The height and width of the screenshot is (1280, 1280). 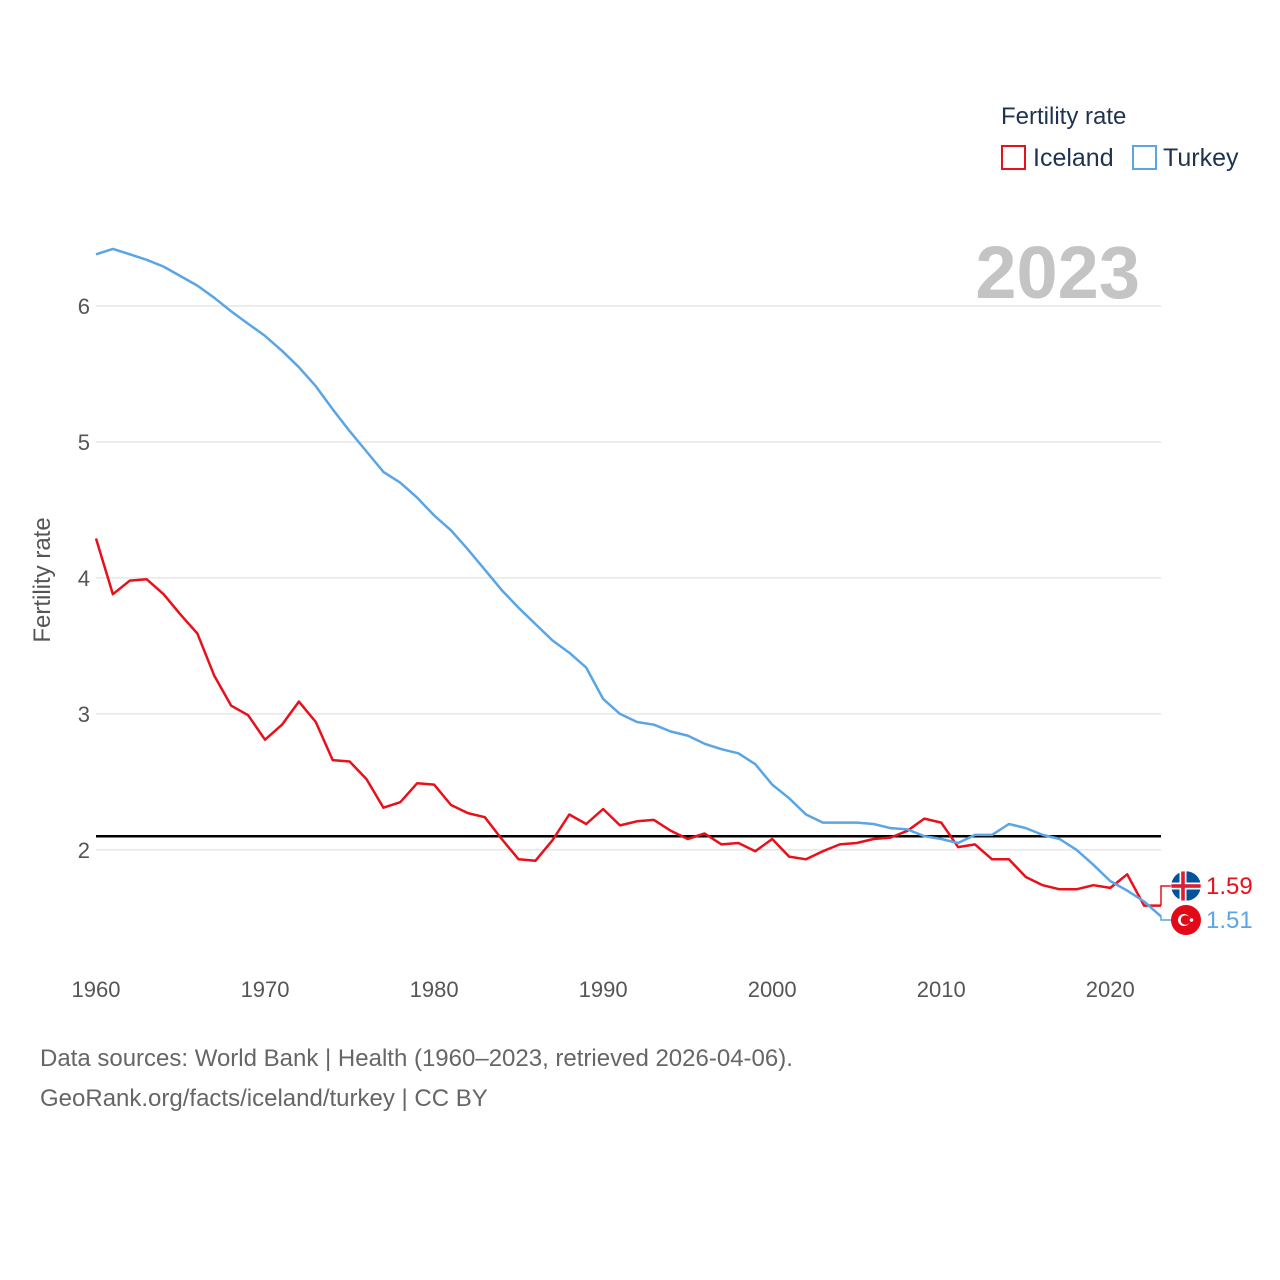 What do you see at coordinates (84, 306) in the screenshot?
I see `y-tick-label: 6` at bounding box center [84, 306].